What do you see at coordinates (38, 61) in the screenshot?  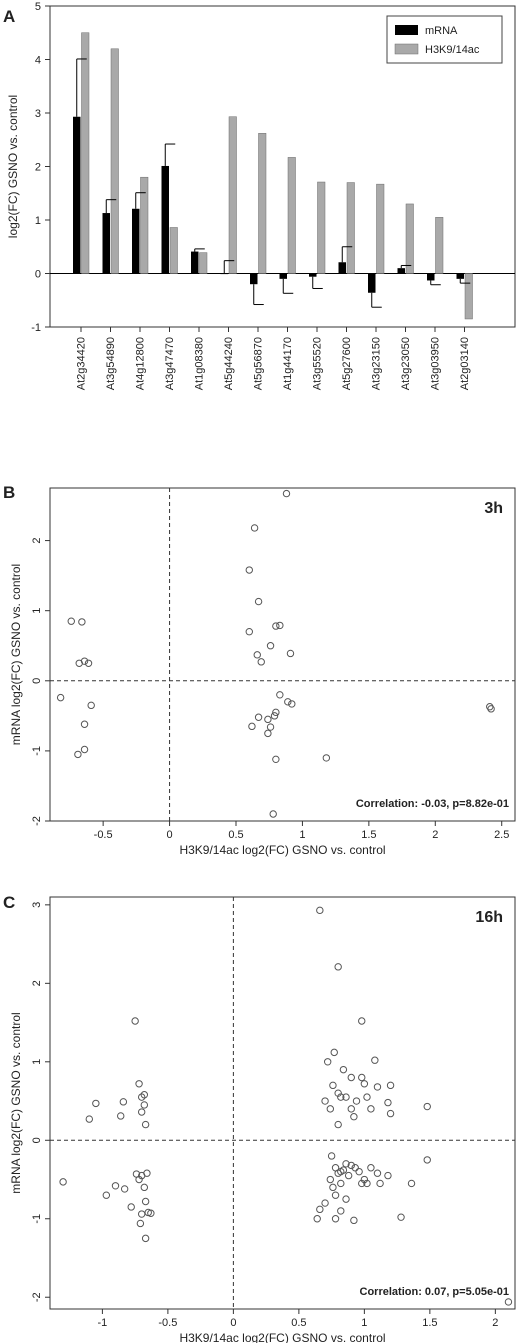 I see `y-tick-label: 4` at bounding box center [38, 61].